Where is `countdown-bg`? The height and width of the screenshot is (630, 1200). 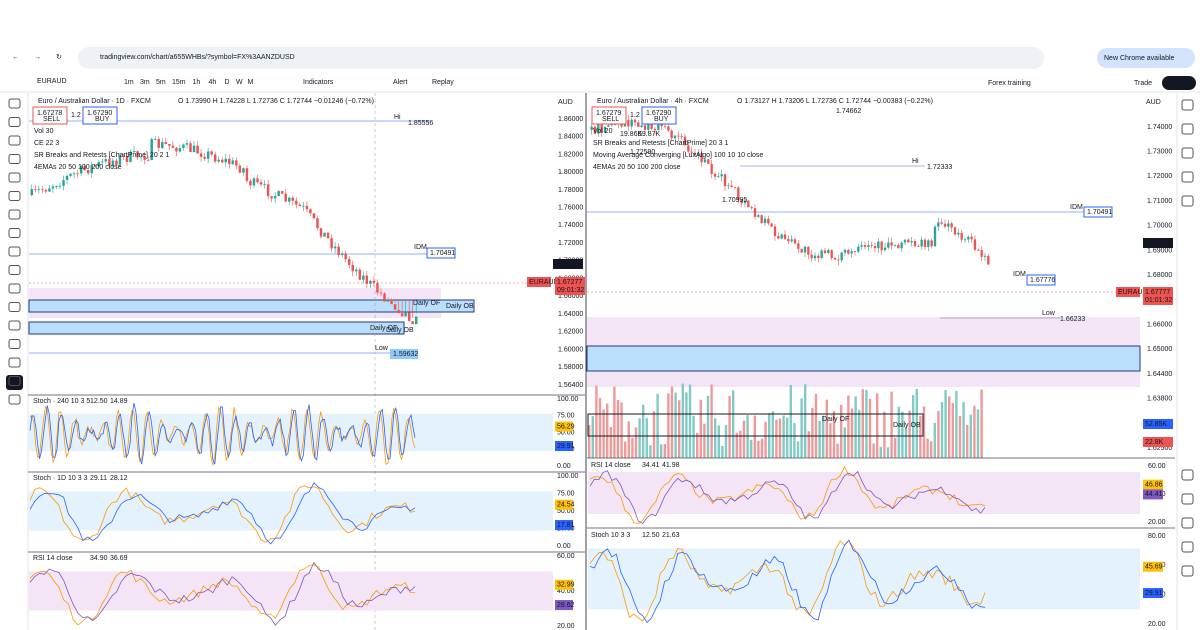
countdown-bg is located at coordinates (1158, 300).